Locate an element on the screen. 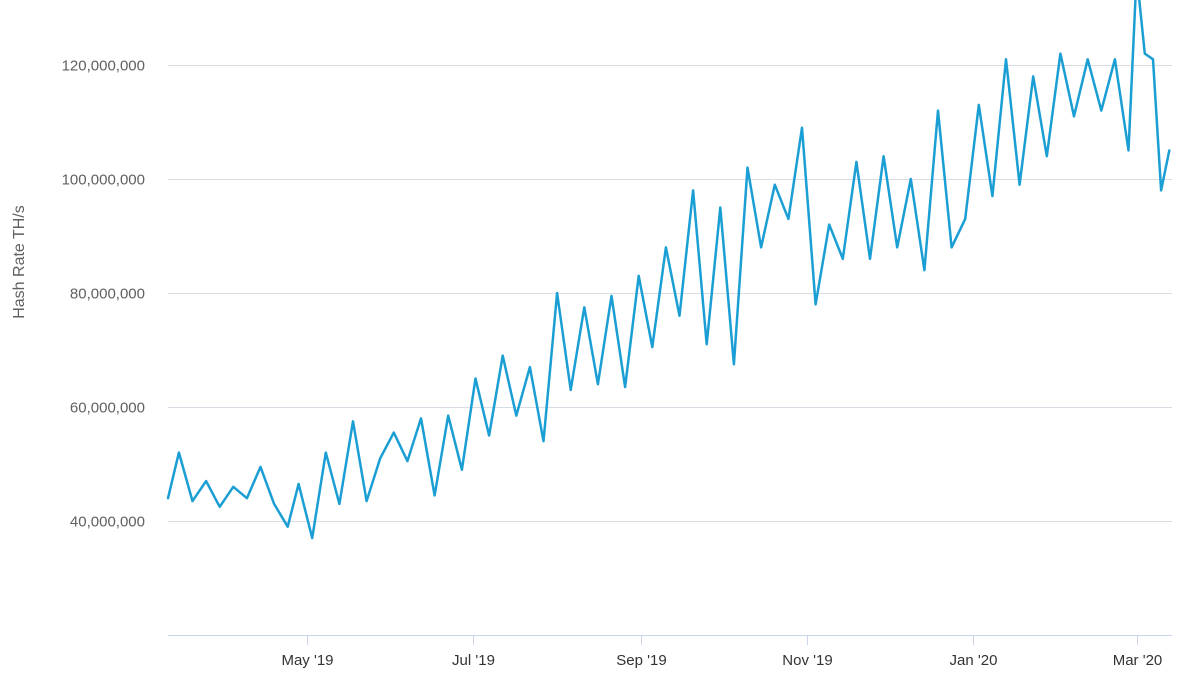 Image resolution: width=1200 pixels, height=674 pixels. x-tick-label: Jan '20 is located at coordinates (974, 660).